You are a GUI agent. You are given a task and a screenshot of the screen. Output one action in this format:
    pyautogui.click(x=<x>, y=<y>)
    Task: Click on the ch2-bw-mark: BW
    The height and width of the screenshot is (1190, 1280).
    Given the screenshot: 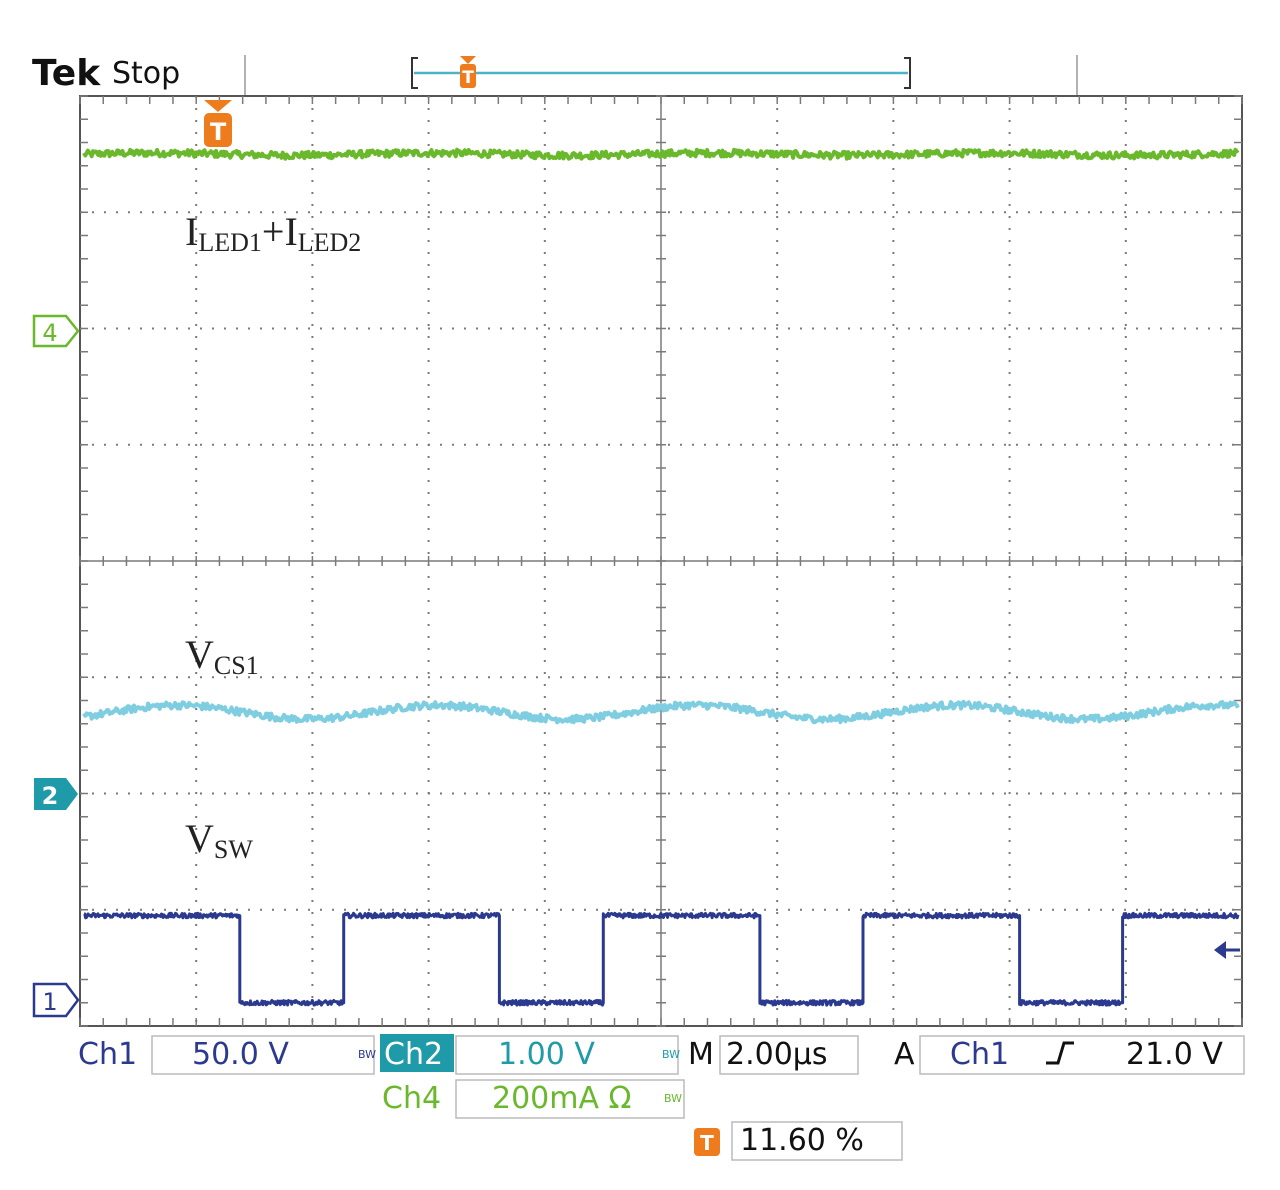 What is the action you would take?
    pyautogui.click(x=671, y=1054)
    